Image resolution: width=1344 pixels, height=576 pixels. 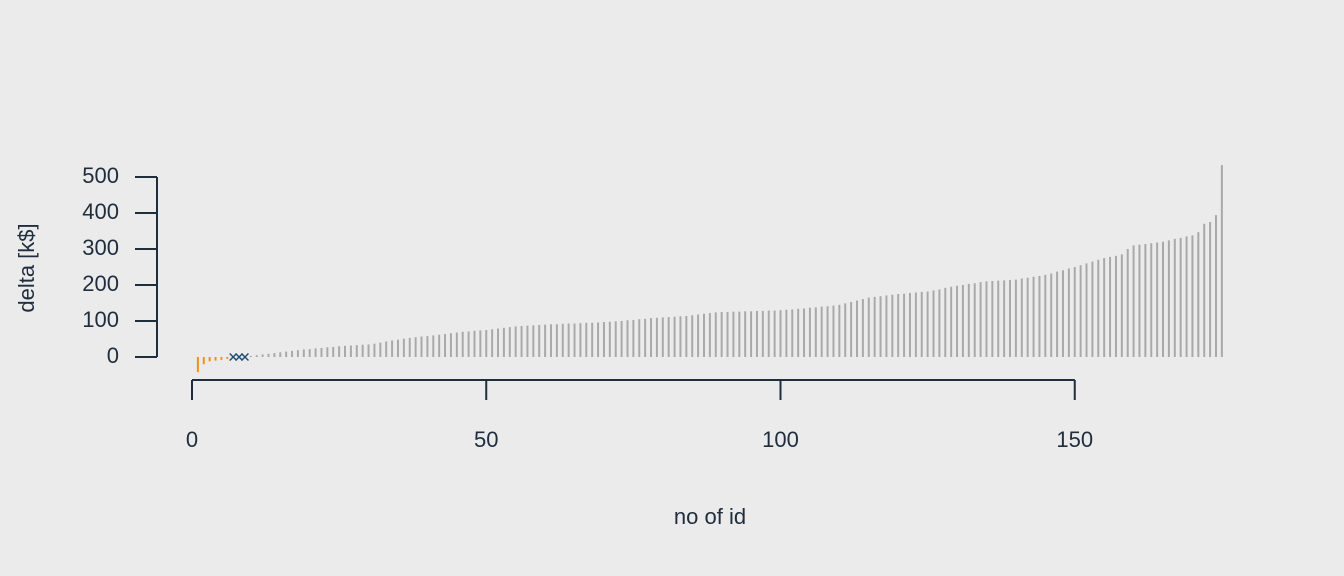 I want to click on y-axis-label: delta [k$], so click(x=26, y=267).